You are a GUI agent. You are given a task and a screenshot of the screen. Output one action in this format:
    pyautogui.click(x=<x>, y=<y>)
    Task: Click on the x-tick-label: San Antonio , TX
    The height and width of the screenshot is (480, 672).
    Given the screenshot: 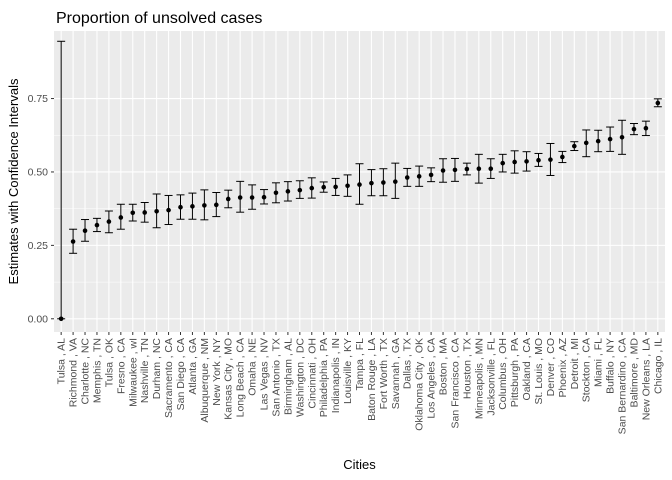 What is the action you would take?
    pyautogui.click(x=276, y=377)
    